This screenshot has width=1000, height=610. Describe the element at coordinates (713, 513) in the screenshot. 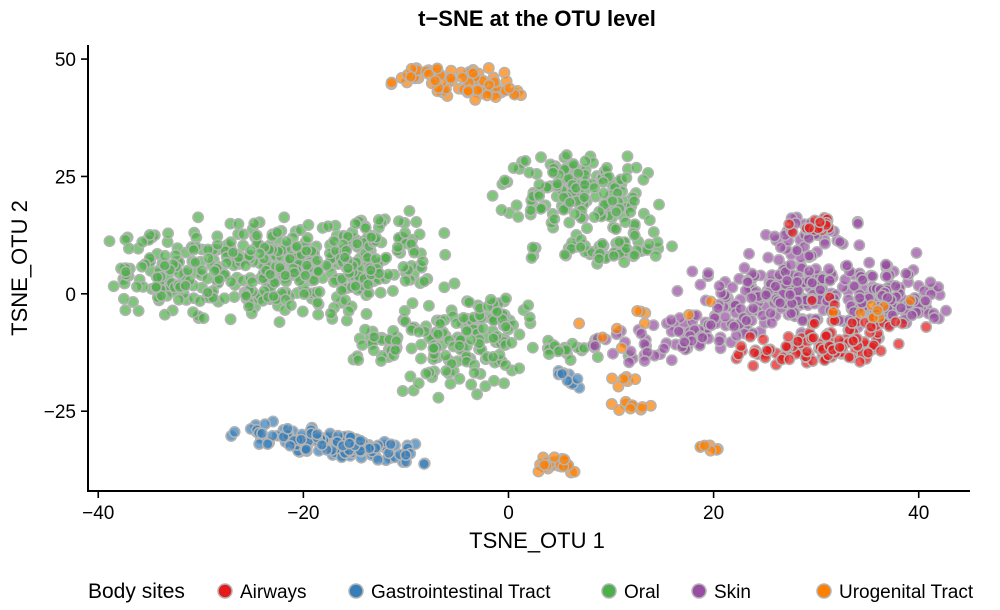

I see `x-tick-label: 20` at that location.